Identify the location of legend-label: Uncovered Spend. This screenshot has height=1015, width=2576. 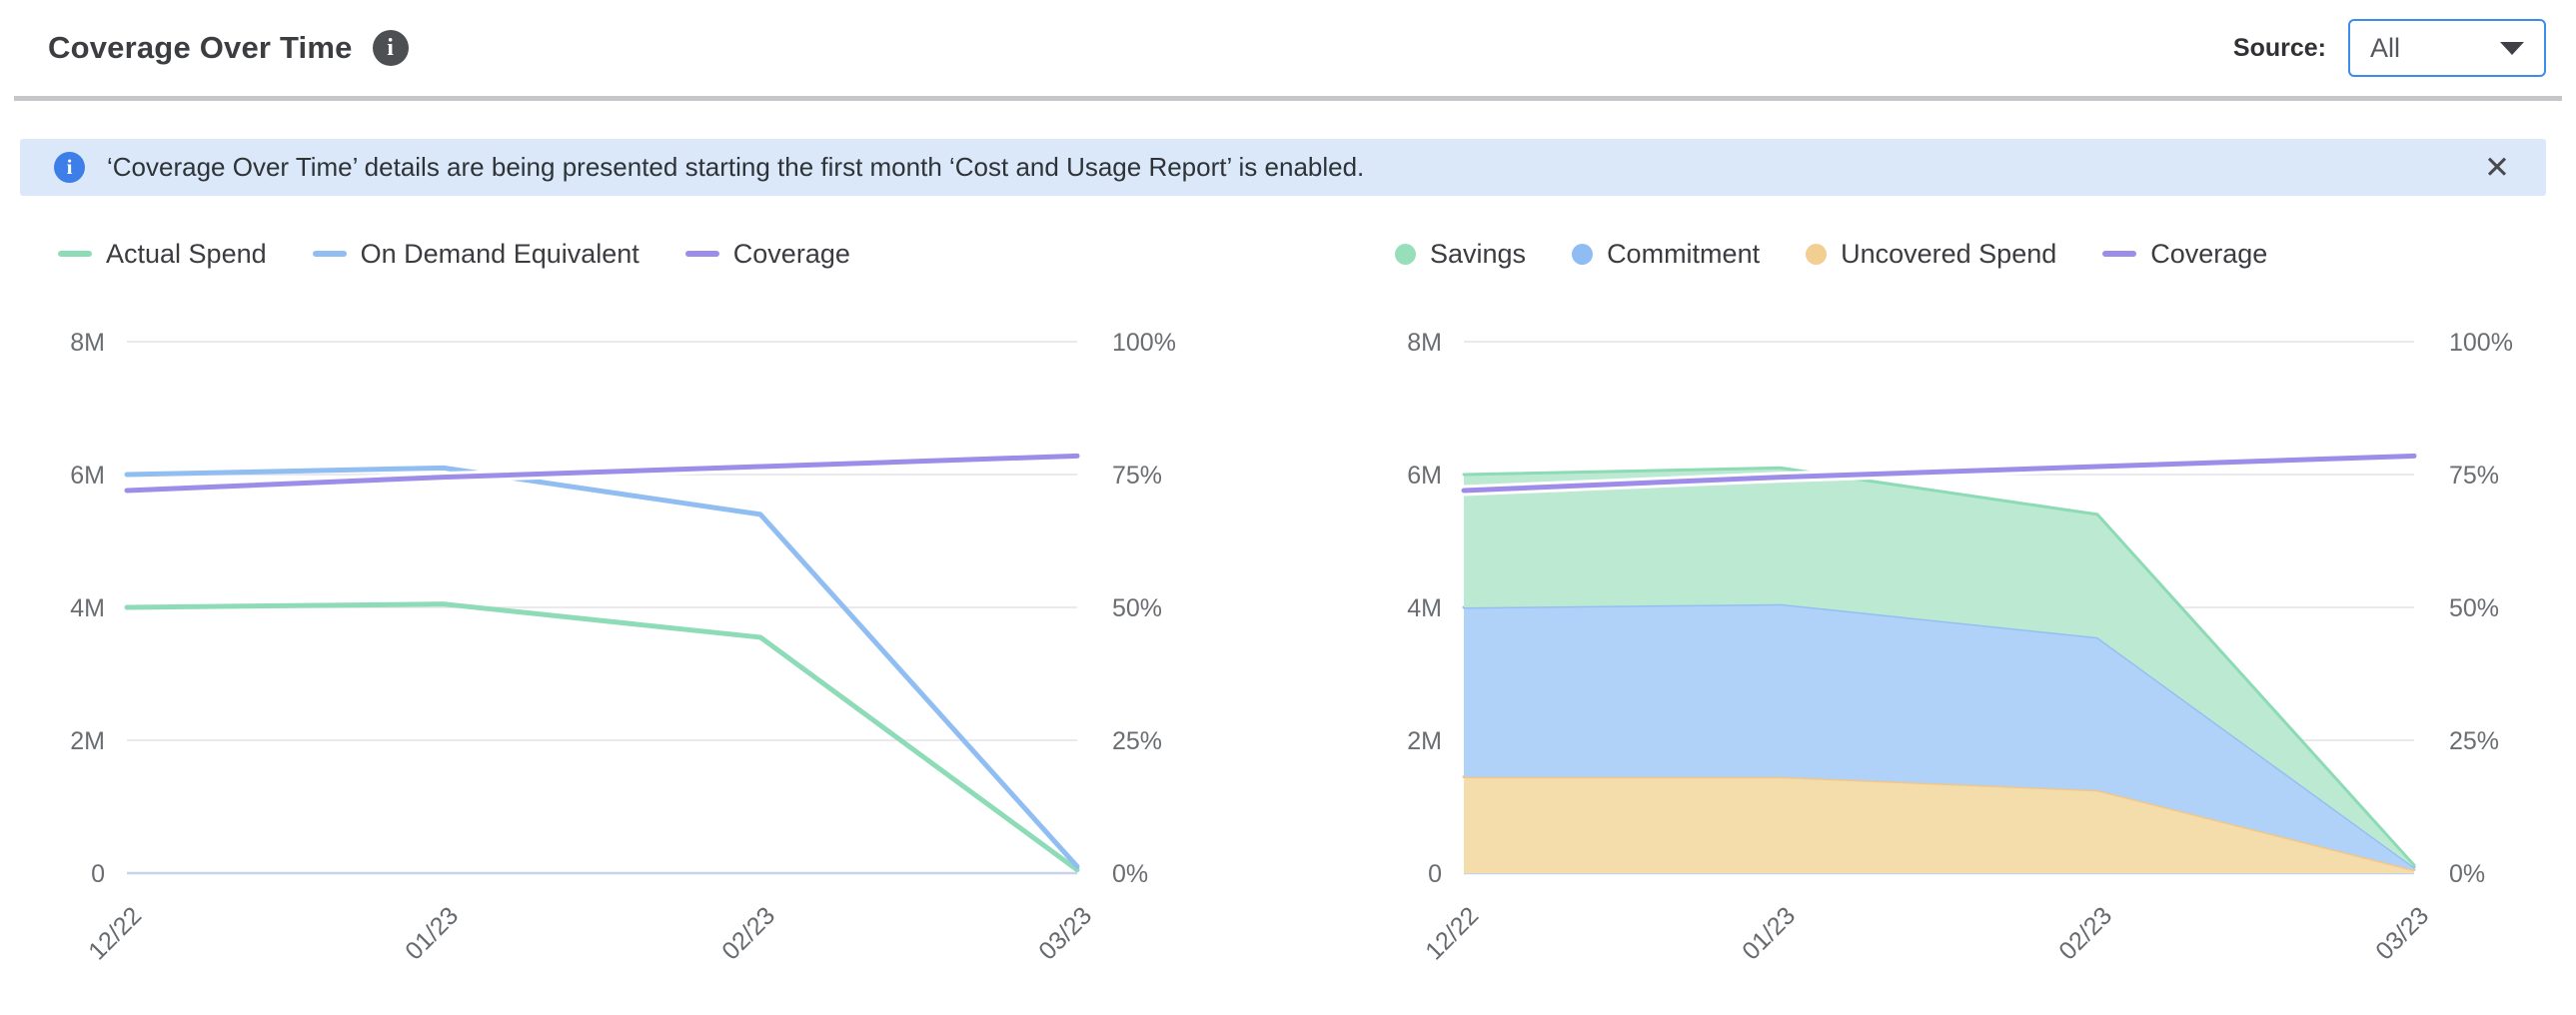
(1949, 254).